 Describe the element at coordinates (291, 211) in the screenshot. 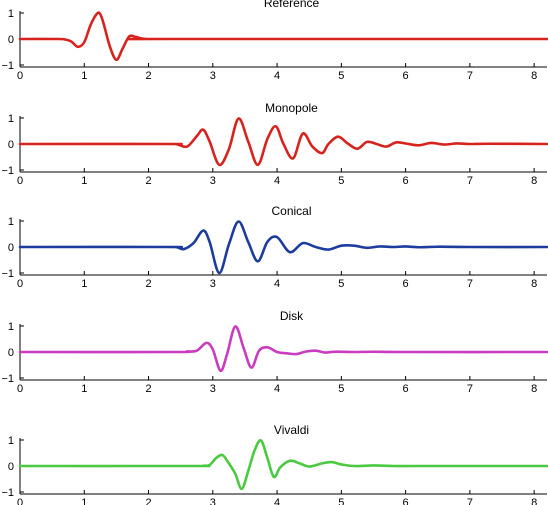

I see `subplot-title: Conical` at that location.